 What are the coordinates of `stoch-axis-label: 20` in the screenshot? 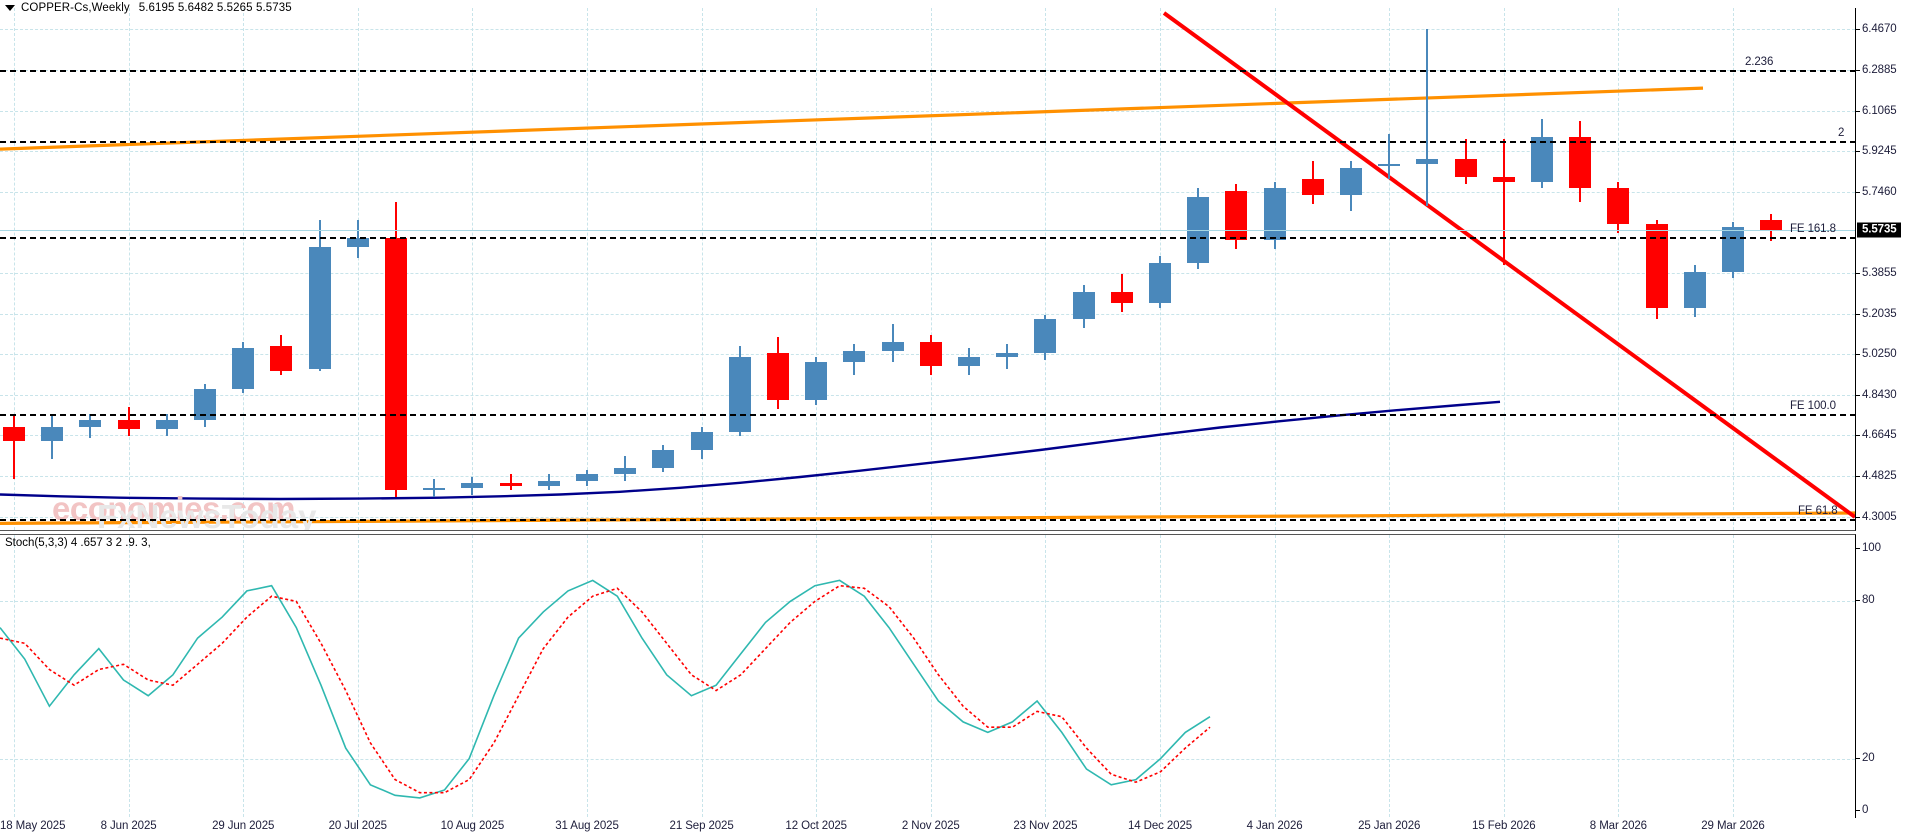 It's located at (1868, 757).